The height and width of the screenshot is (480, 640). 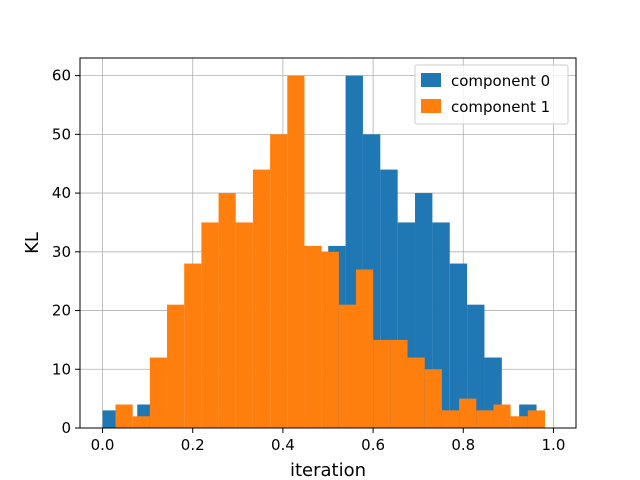 I want to click on y-ticks: 0 10 20 30 40 50 60, so click(x=66, y=252).